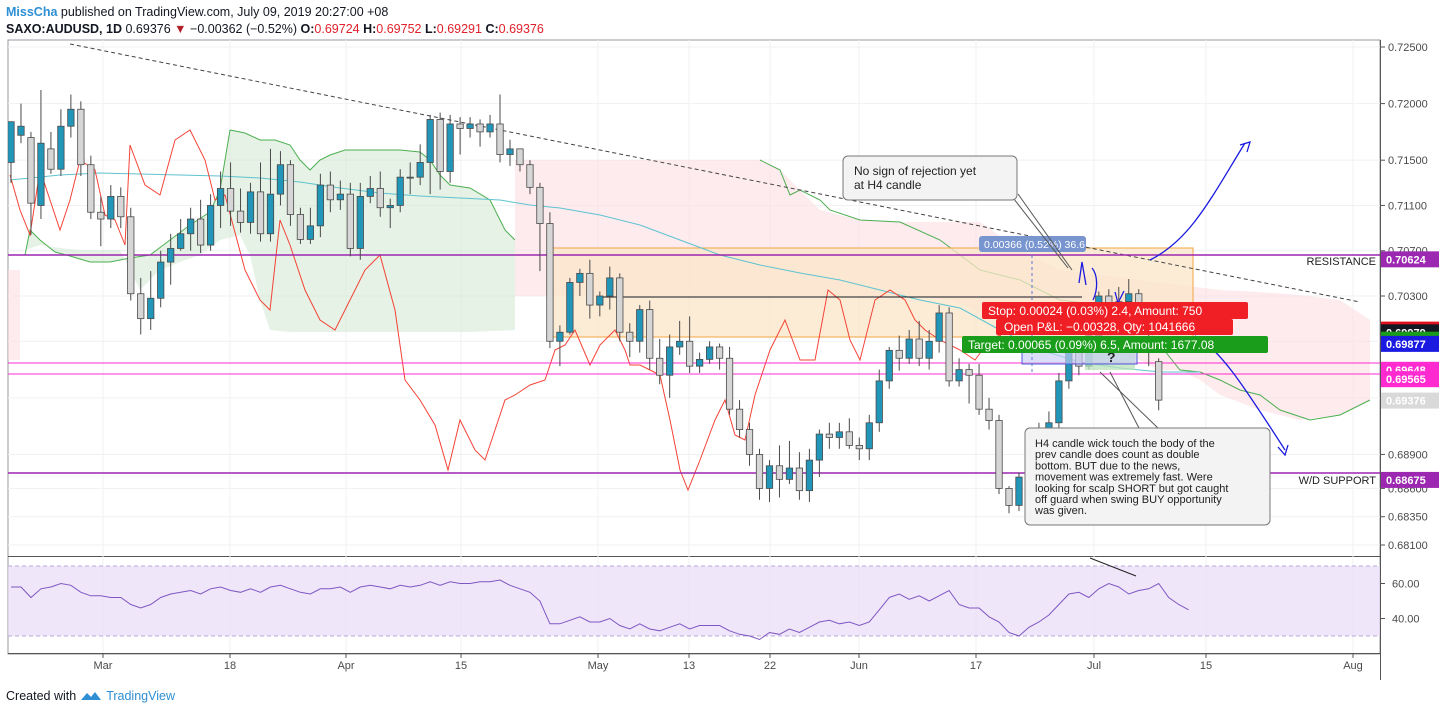  I want to click on author-name: MissCha, so click(32, 12).